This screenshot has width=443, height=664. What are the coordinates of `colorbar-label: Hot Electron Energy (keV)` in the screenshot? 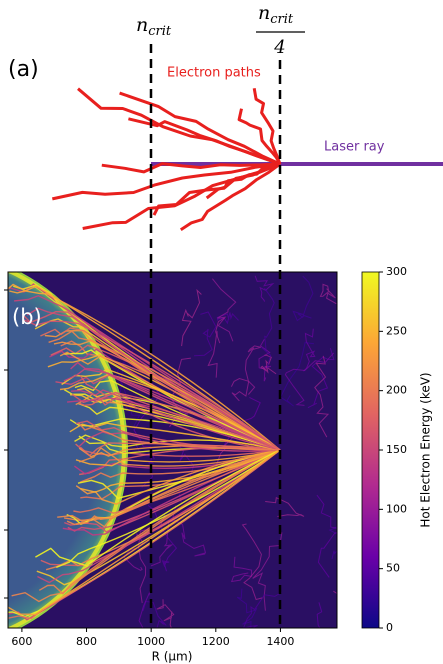 It's located at (426, 449).